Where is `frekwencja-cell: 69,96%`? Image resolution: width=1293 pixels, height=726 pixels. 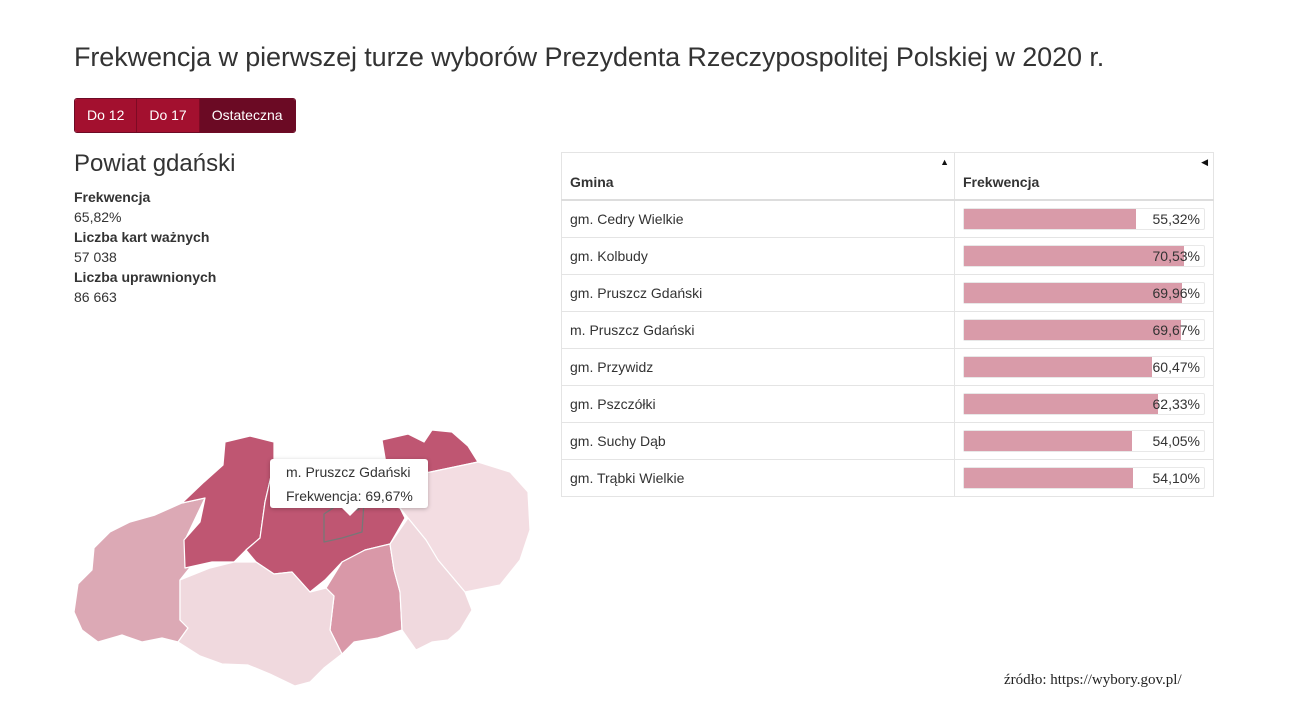 frekwencja-cell: 69,96% is located at coordinates (1084, 293).